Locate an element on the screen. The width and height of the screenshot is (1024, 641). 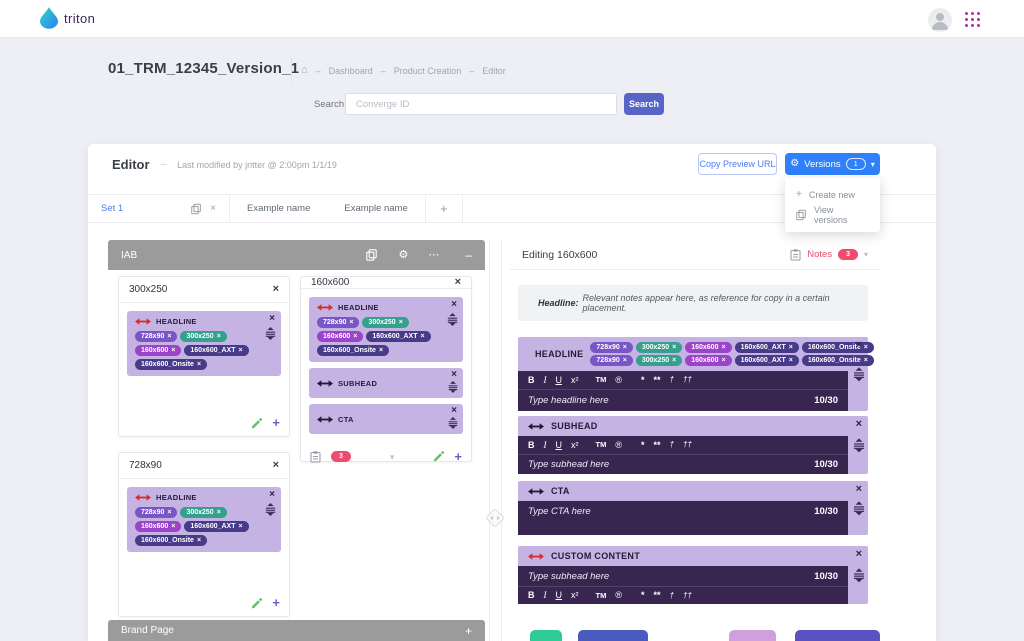
tab-set-1: Set 1 × is located at coordinates (159, 208).